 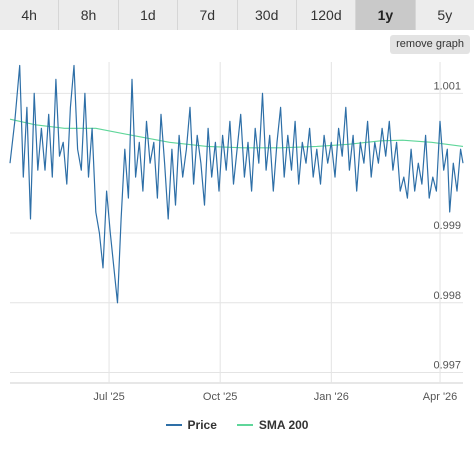 I want to click on legend-label-sma: SMA 200, so click(x=283, y=425).